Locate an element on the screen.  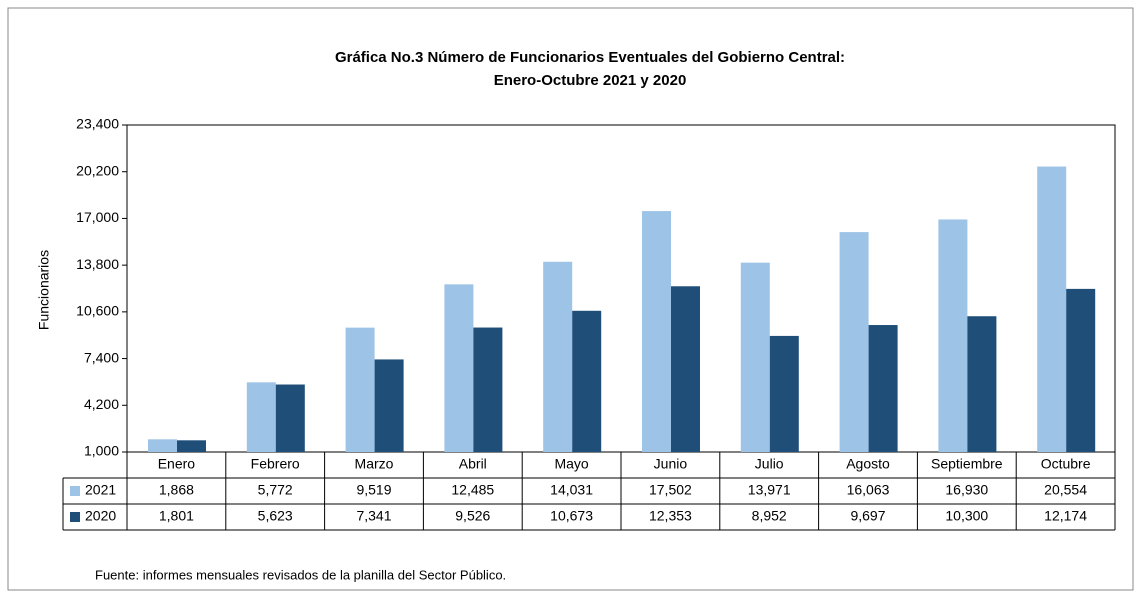
x-tick-label: Mayo is located at coordinates (571, 464).